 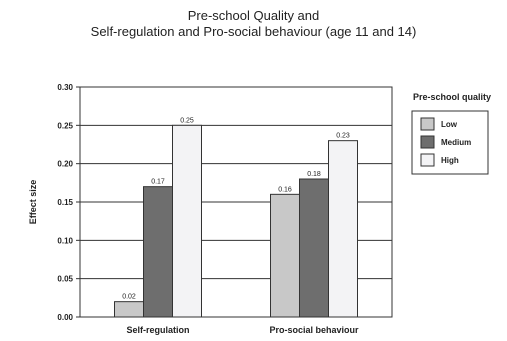 What do you see at coordinates (427, 142) in the screenshot?
I see `legend-swatch-medium` at bounding box center [427, 142].